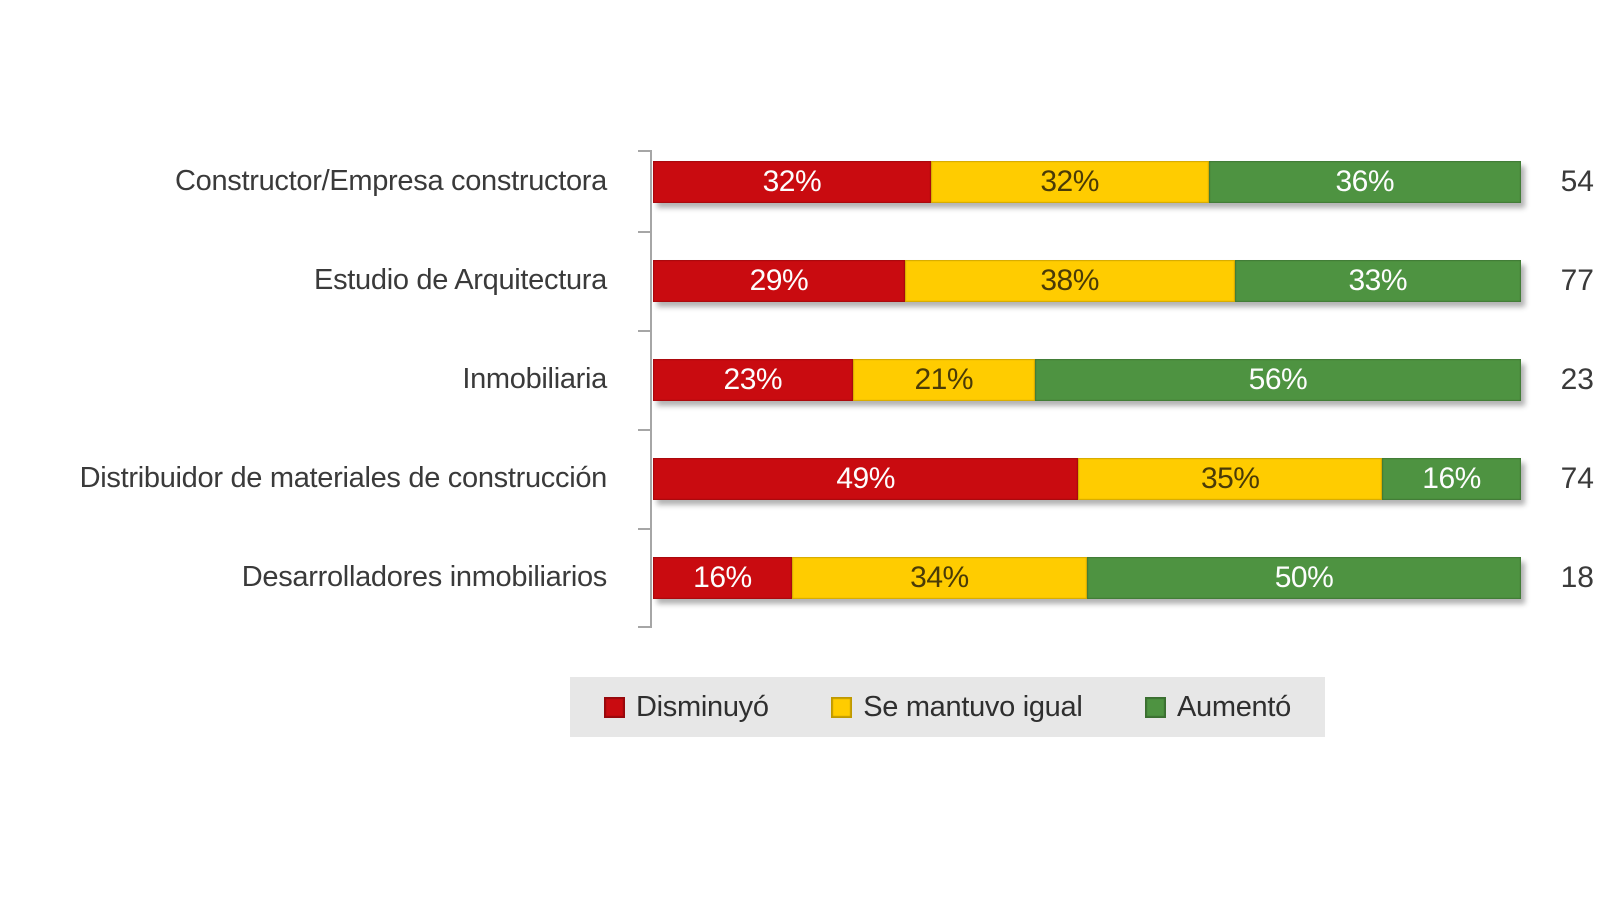 This screenshot has width=1600, height=900. I want to click on stacked-bar: 29% 38% 33%, so click(1087, 280).